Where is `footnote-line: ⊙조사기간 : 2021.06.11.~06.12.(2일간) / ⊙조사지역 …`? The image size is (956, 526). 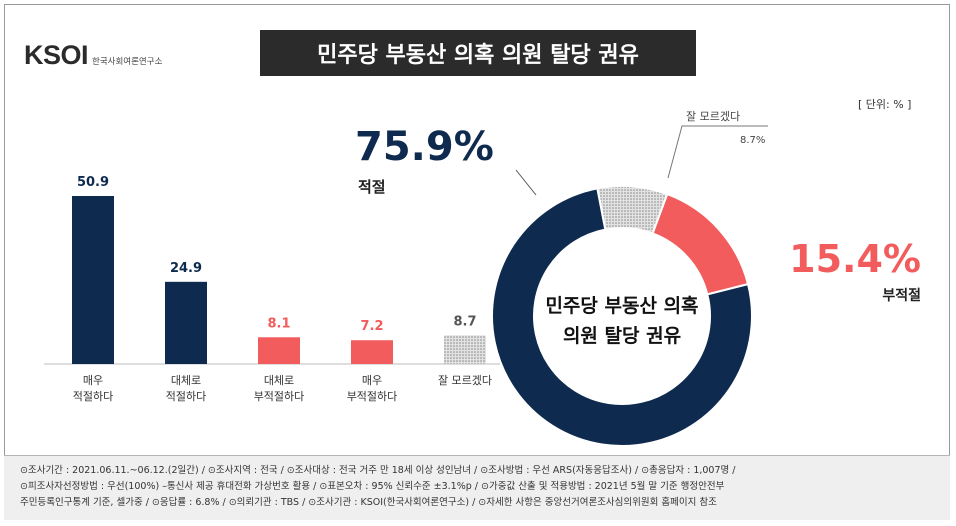 footnote-line: ⊙조사기간 : 2021.06.11.~06.12.(2일간) / ⊙조사지역 … is located at coordinates (378, 470).